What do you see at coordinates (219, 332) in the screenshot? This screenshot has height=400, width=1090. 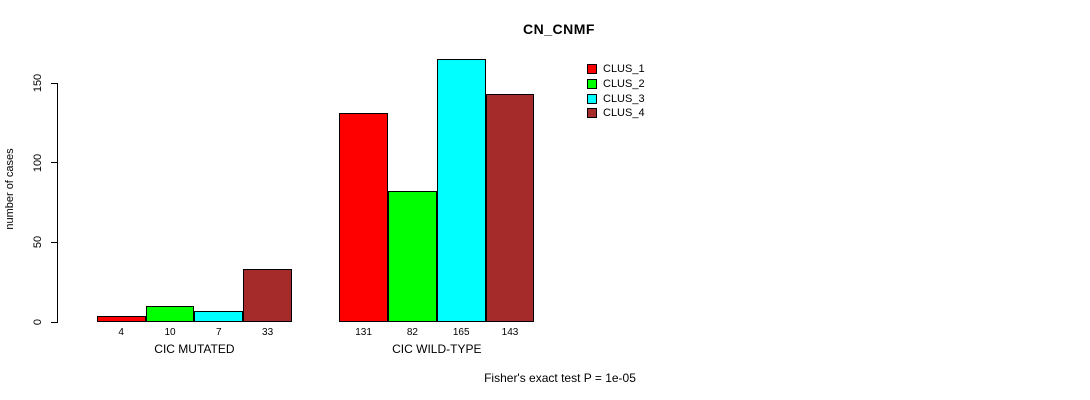 I see `bar-value-label: 7` at bounding box center [219, 332].